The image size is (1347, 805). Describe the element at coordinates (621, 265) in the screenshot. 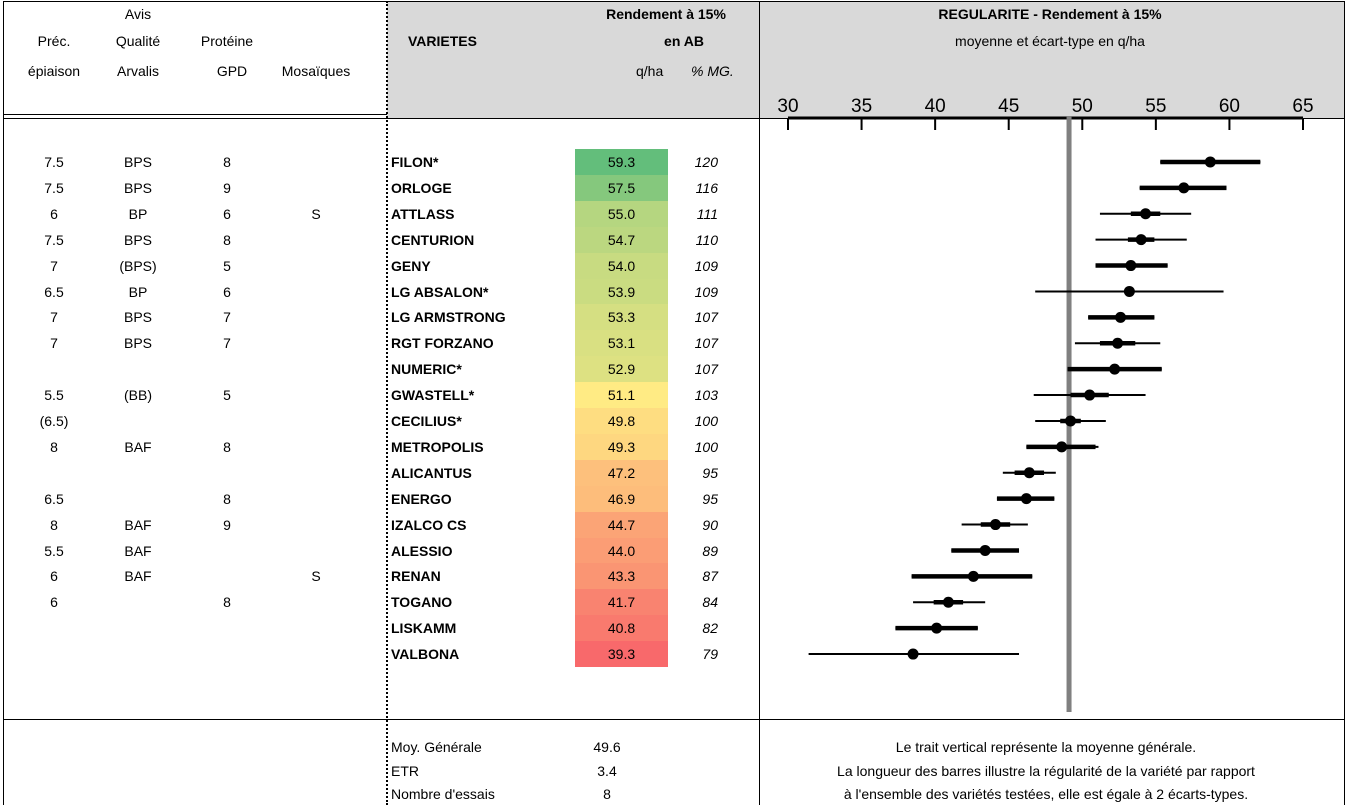

I see `yield-cell: 54.0` at that location.